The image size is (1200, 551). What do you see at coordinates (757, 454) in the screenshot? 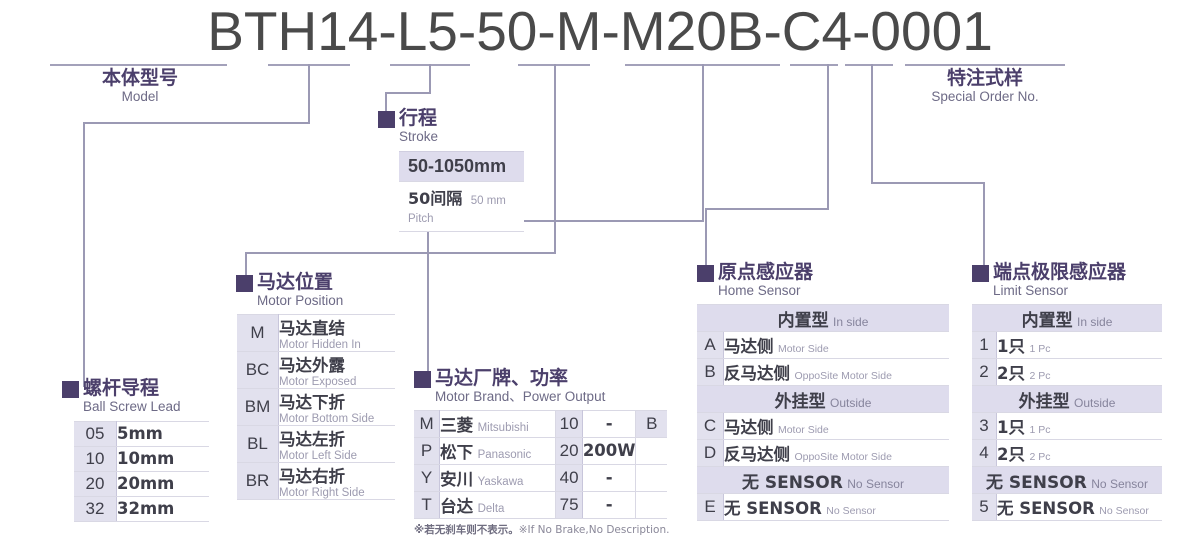
I see `sensor-cn: 反马达侧` at bounding box center [757, 454].